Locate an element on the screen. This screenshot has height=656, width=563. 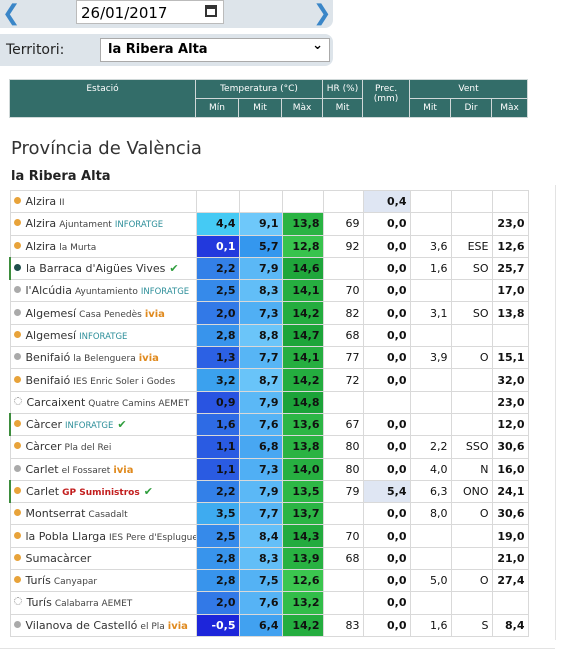
next-day: ❯ is located at coordinates (322, 13).